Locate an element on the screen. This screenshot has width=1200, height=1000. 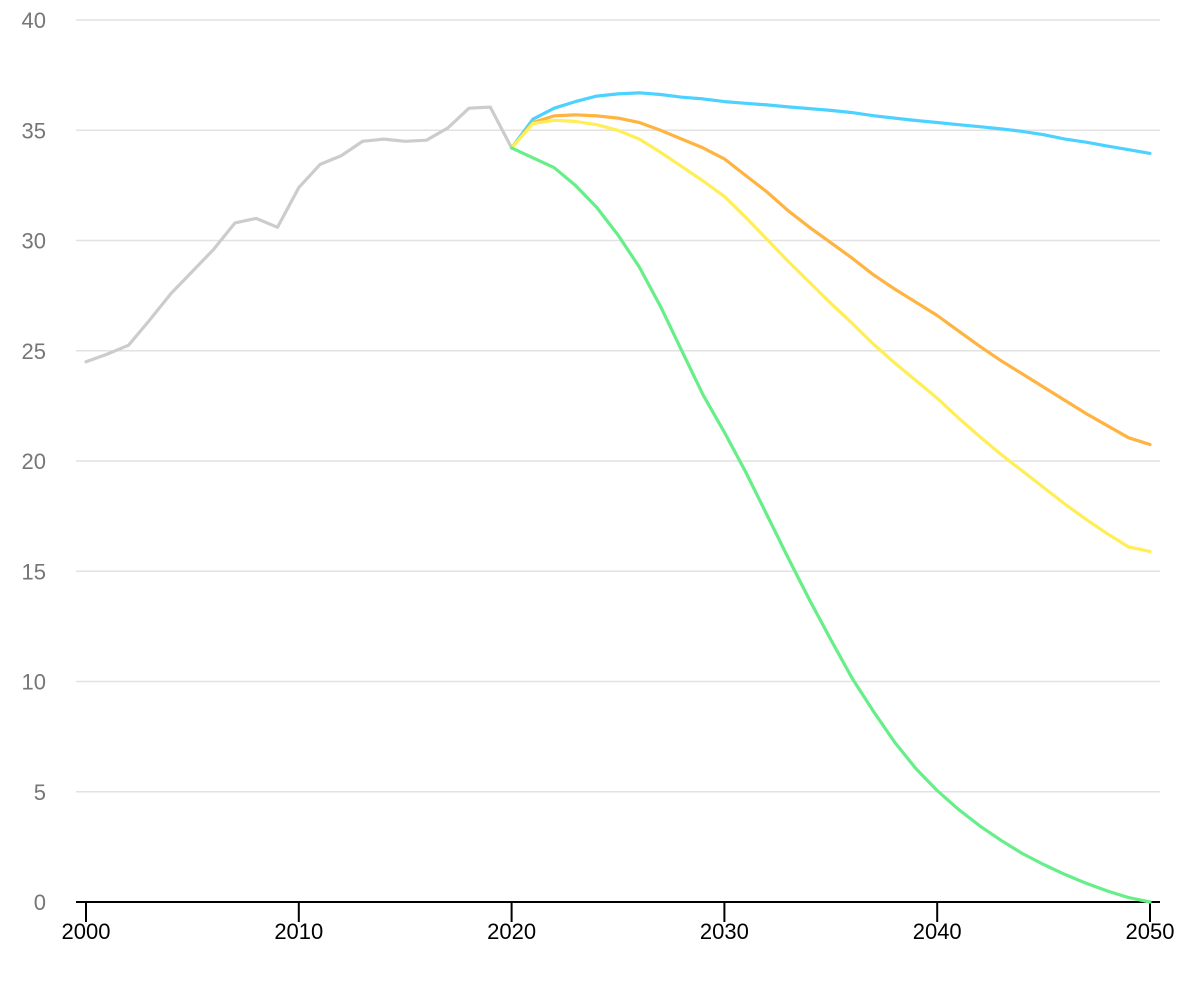
x-tick-label: 2050 is located at coordinates (1150, 931).